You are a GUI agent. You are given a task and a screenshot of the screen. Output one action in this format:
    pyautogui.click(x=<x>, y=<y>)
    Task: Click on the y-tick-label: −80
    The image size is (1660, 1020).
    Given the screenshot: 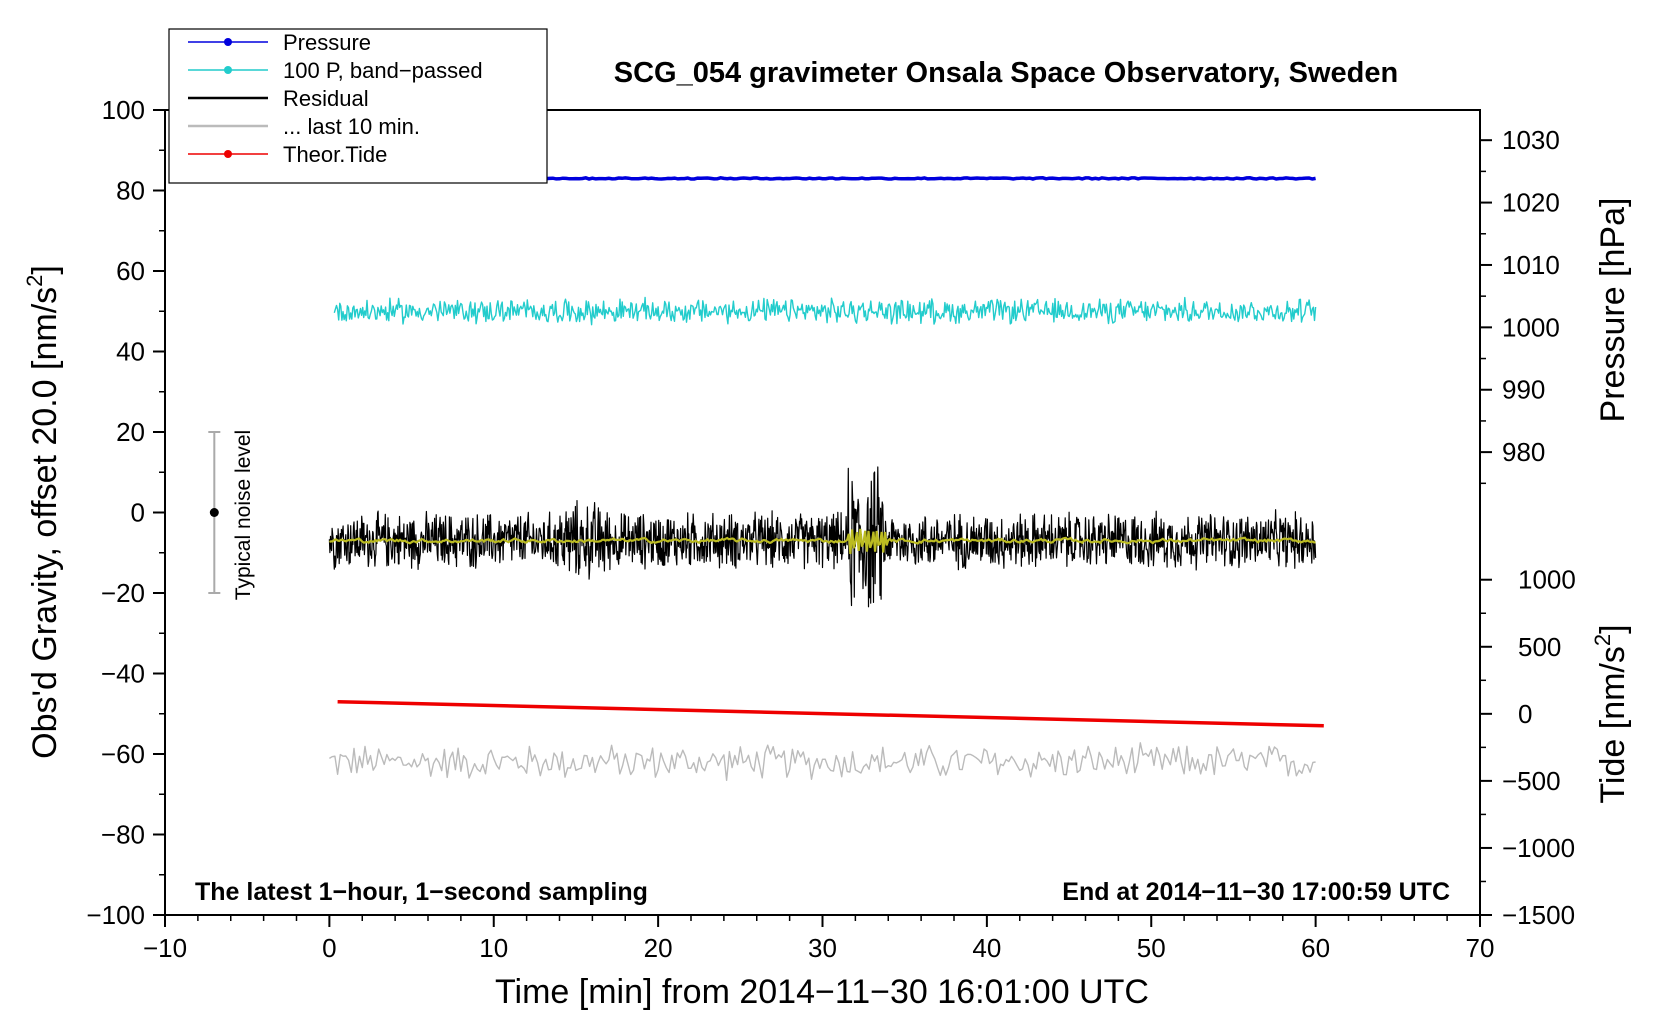 What is the action you would take?
    pyautogui.click(x=123, y=835)
    